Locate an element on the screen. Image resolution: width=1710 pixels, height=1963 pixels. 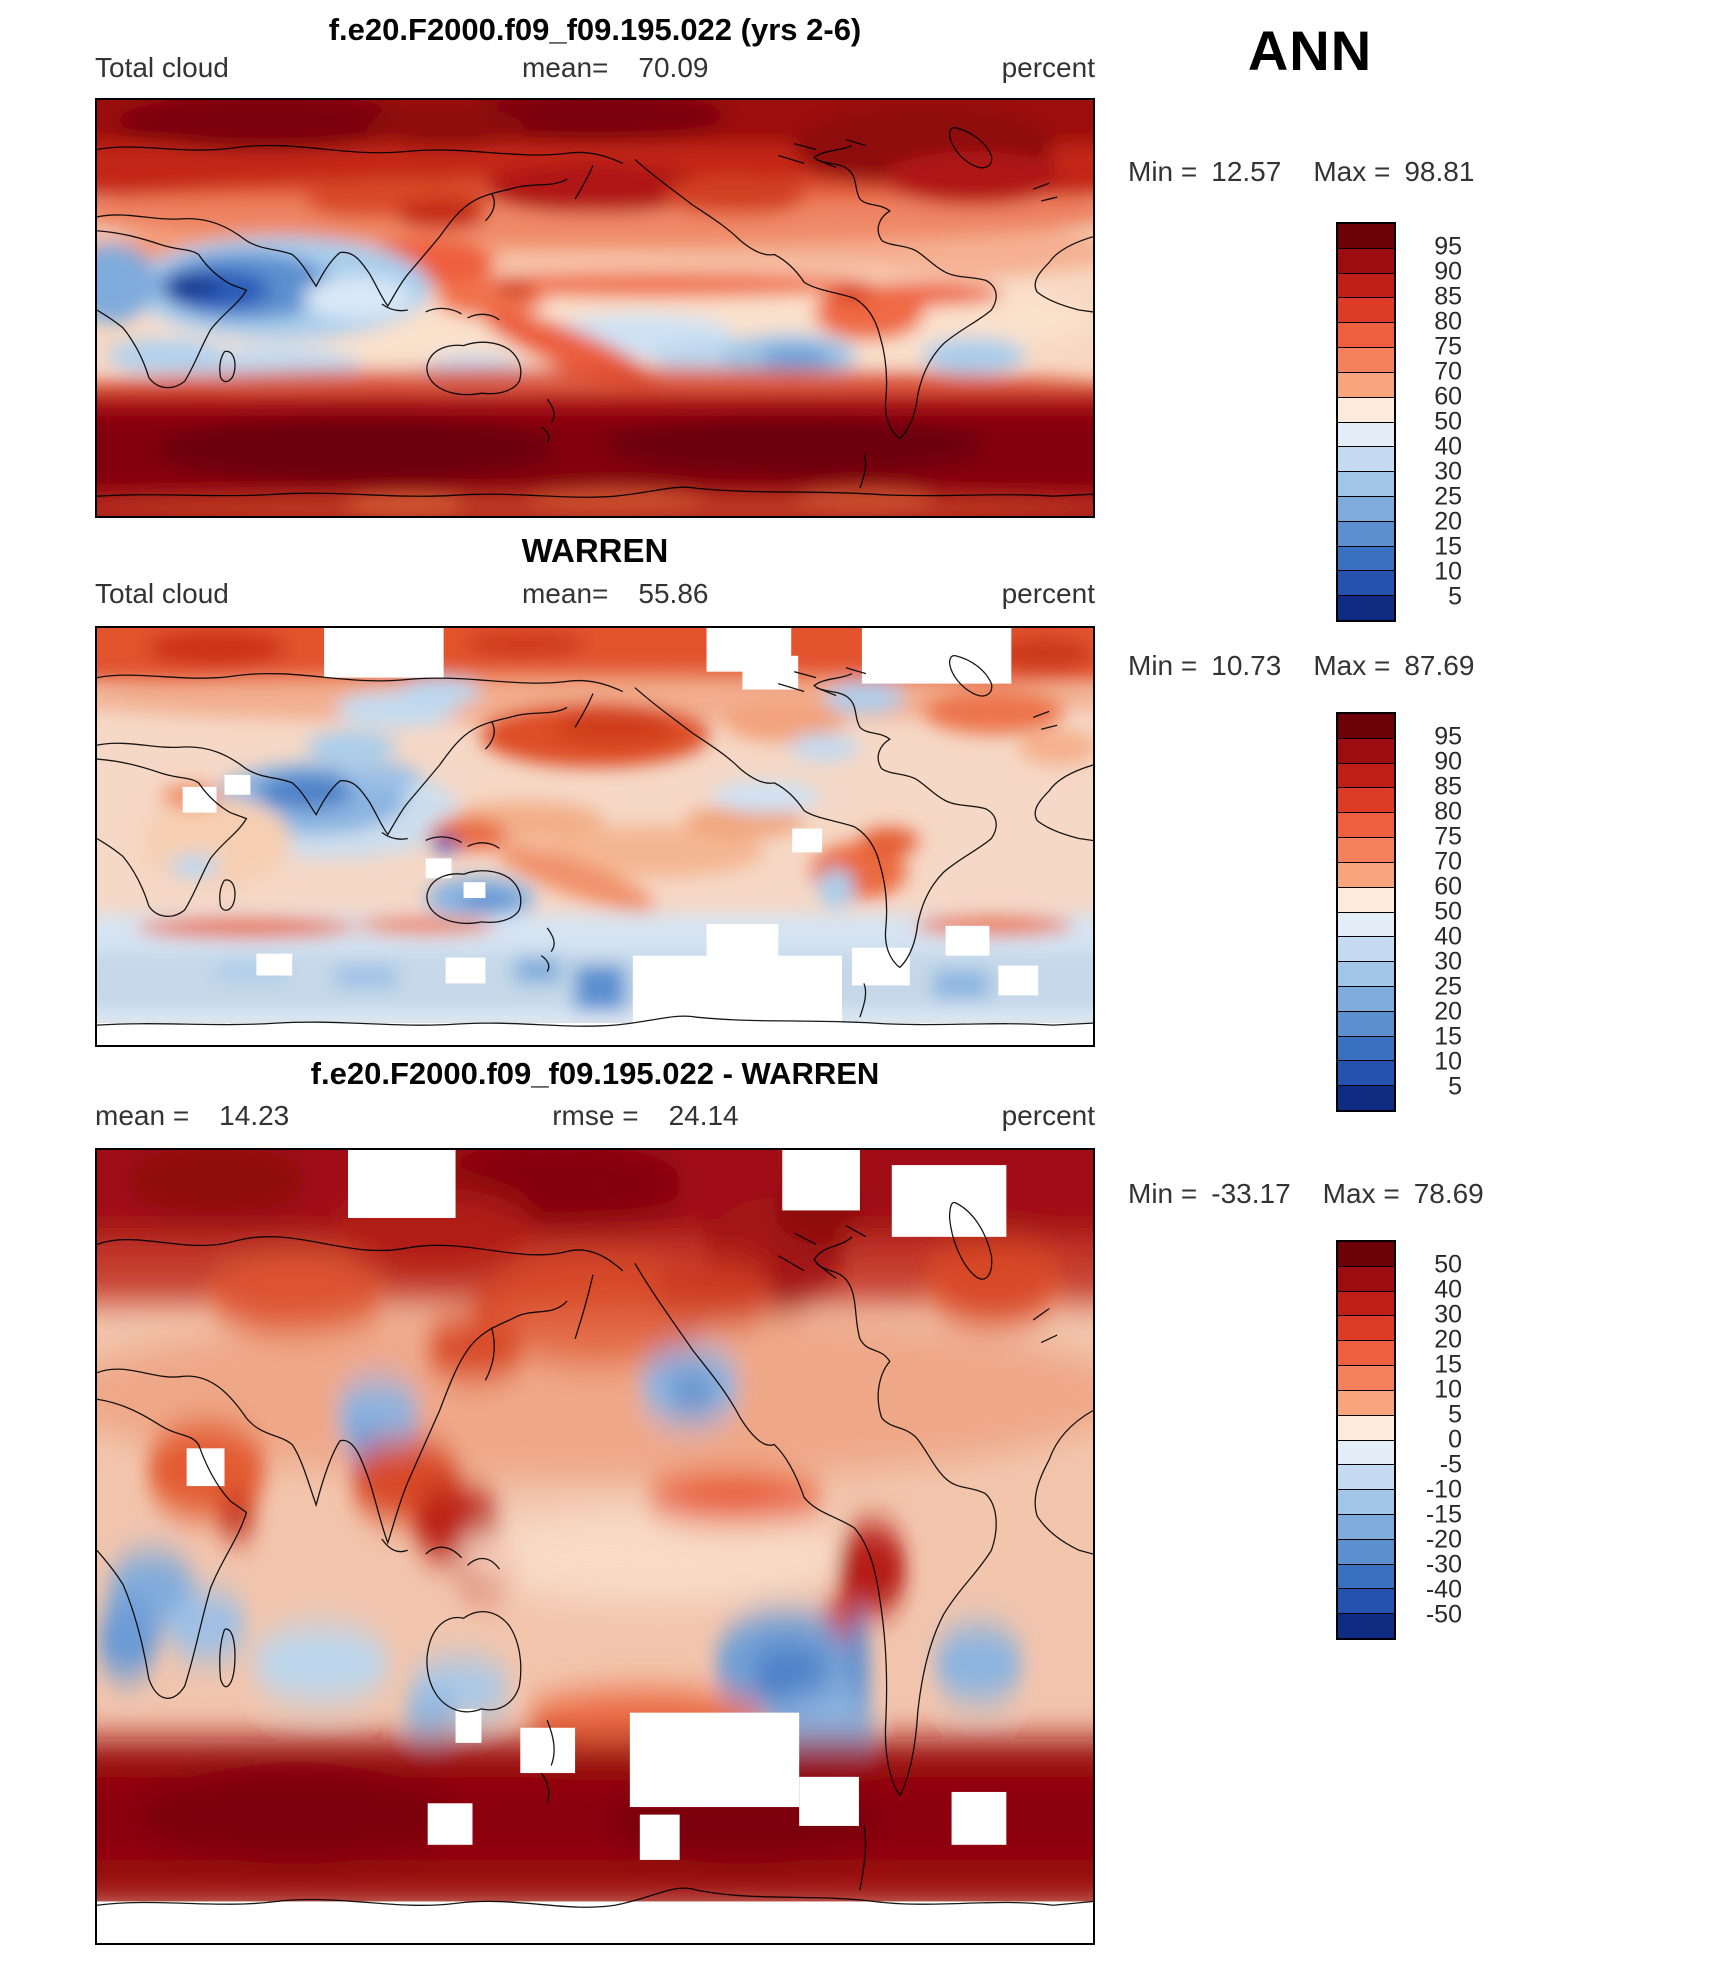
colorbar-tick-label: 60 is located at coordinates (1448, 886).